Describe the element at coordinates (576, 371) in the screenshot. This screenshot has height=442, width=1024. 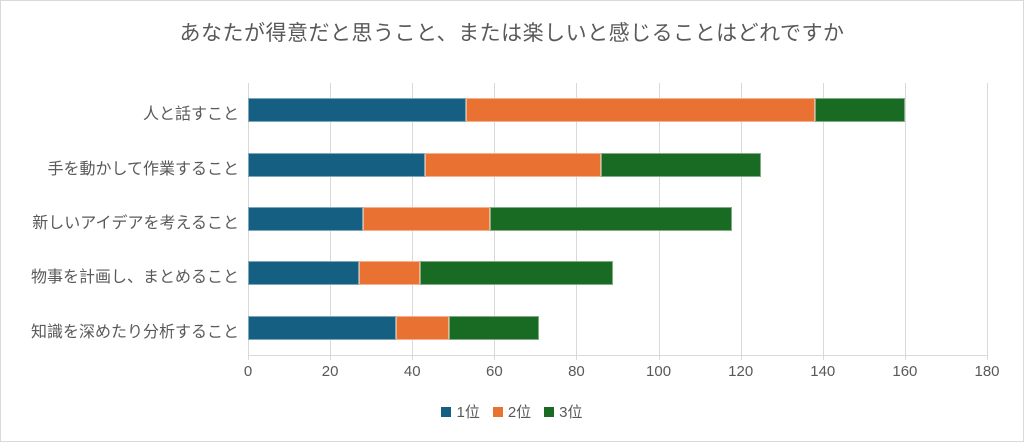
I see `x-axis-tick-label: 80` at that location.